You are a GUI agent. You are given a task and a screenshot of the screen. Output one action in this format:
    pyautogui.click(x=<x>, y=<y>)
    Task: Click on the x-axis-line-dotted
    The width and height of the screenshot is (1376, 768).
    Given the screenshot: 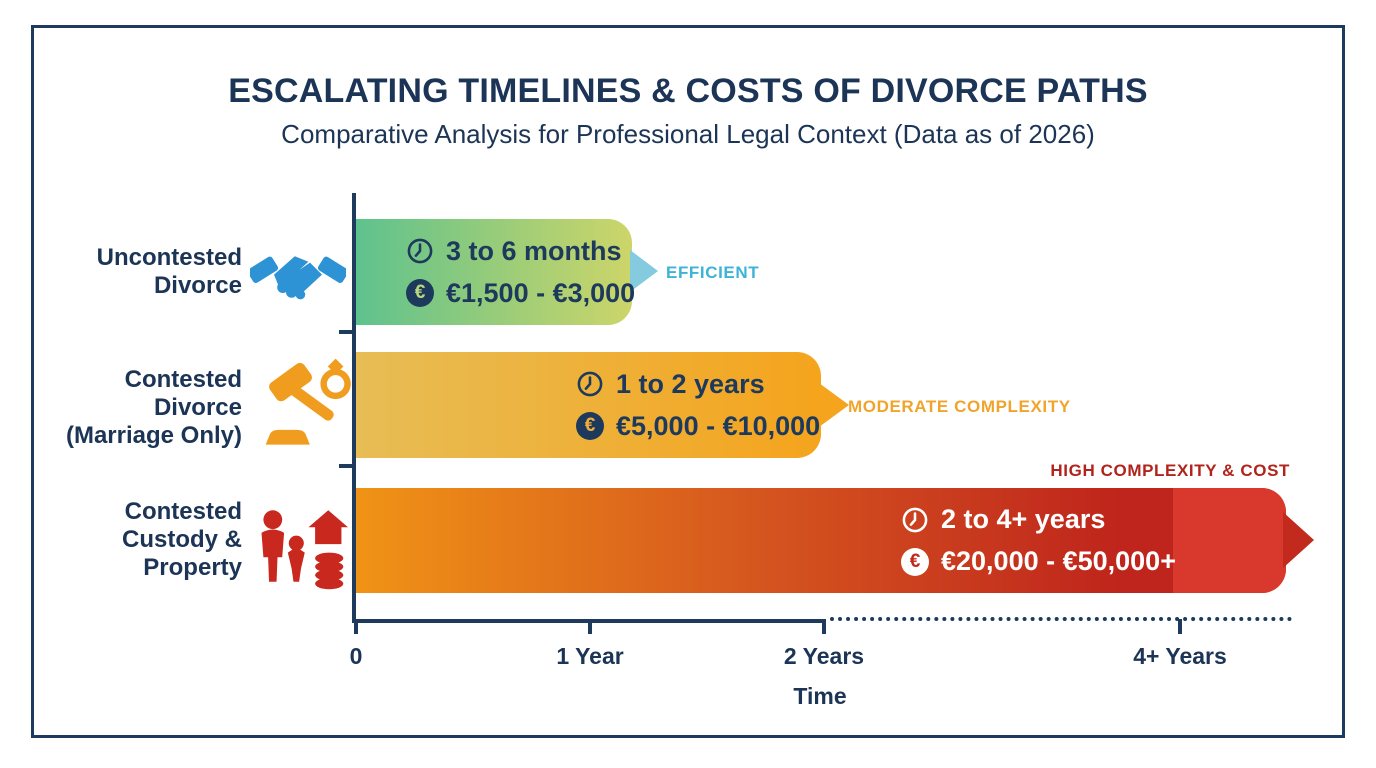 What is the action you would take?
    pyautogui.click(x=1061, y=619)
    